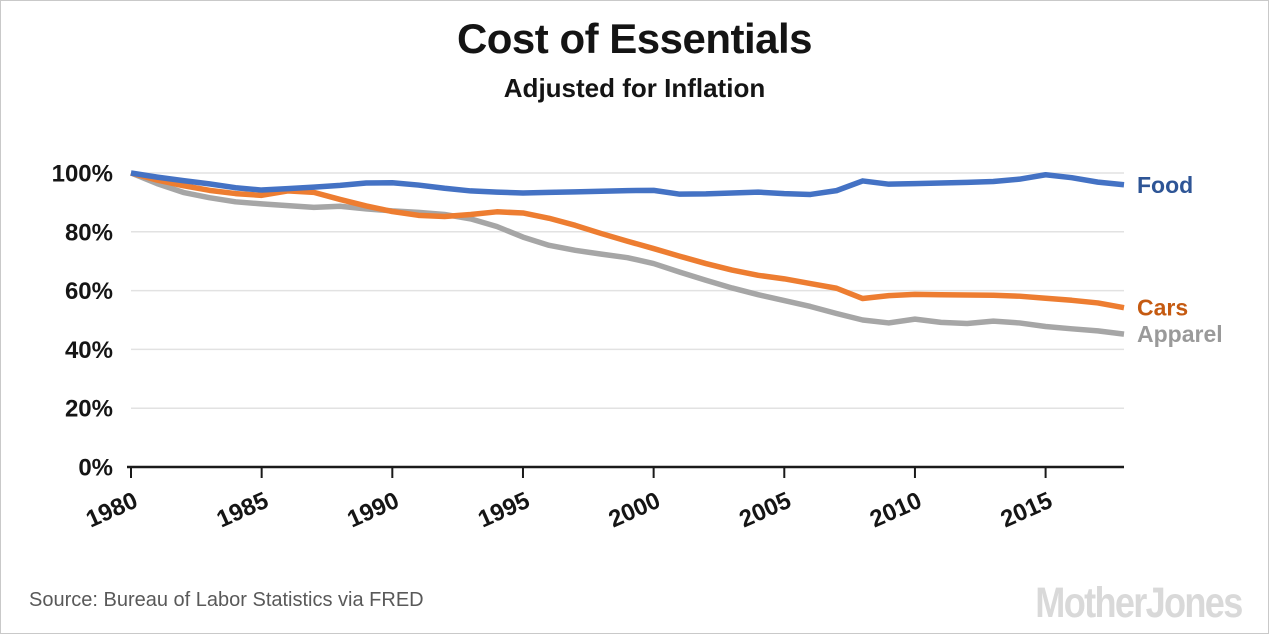 The height and width of the screenshot is (634, 1269). I want to click on series-line-food, so click(627, 184).